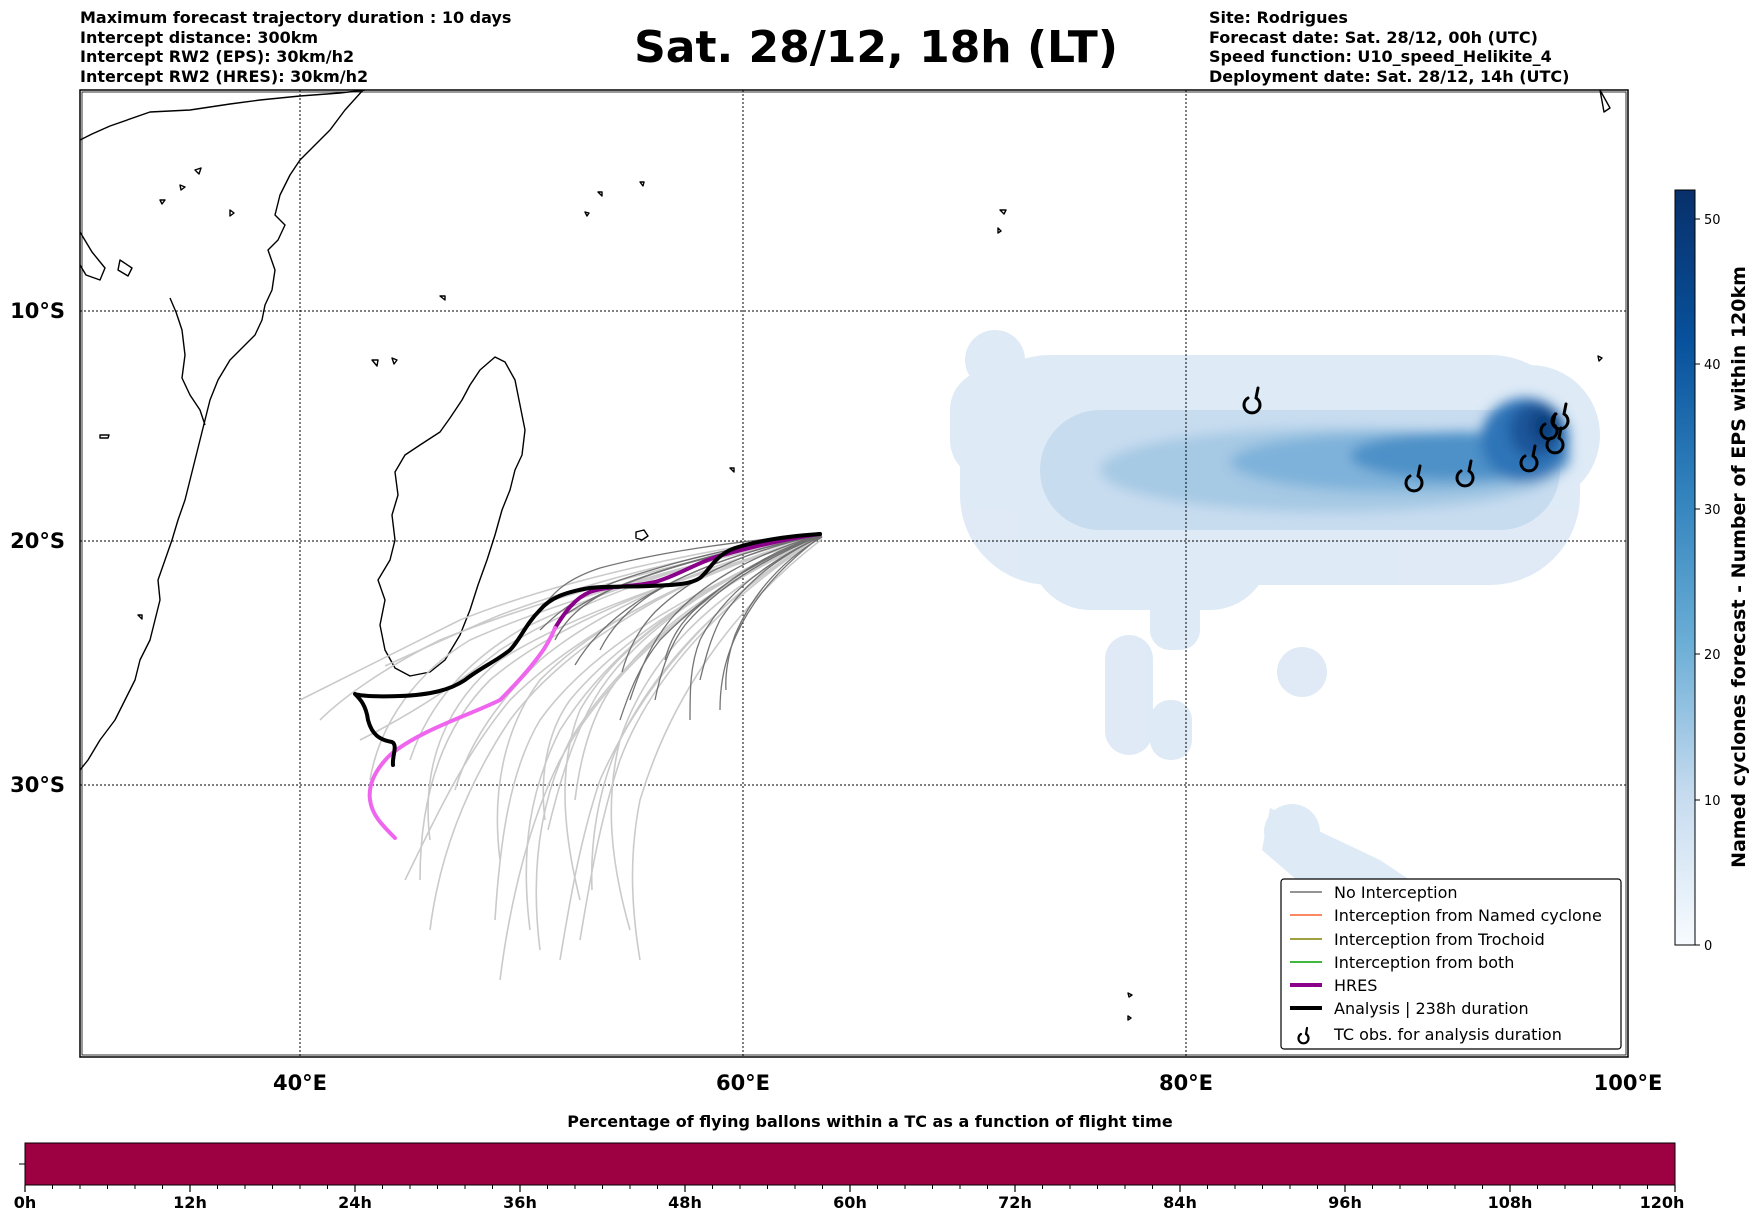 The image size is (1752, 1213). What do you see at coordinates (1439, 939) in the screenshot?
I see `legend-label: Interception from Trochoid` at bounding box center [1439, 939].